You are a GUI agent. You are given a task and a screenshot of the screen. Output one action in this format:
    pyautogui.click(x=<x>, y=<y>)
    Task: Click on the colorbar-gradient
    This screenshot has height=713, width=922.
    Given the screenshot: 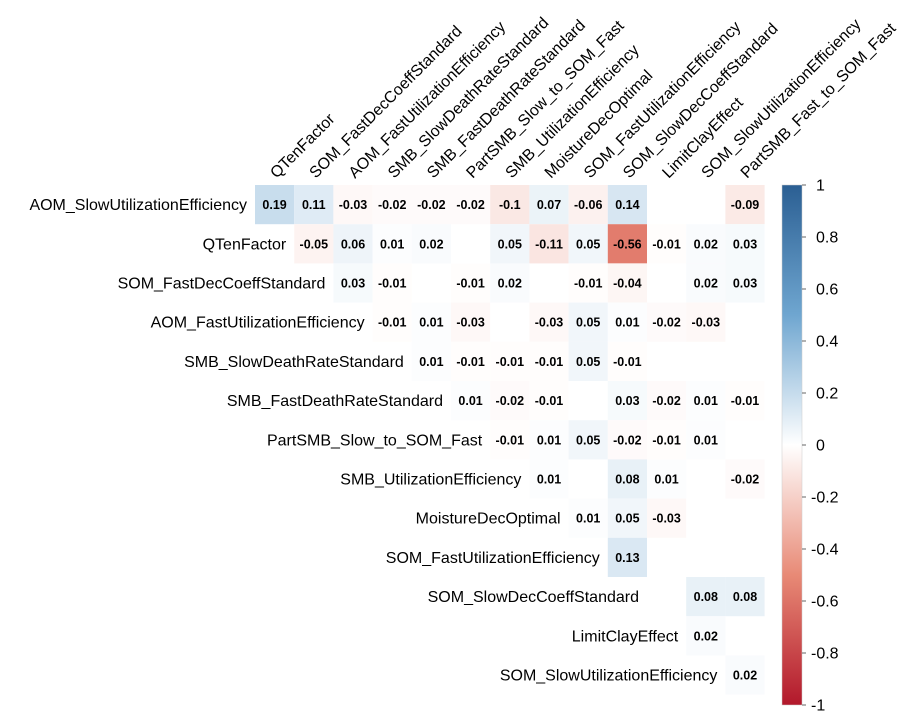 What is the action you would take?
    pyautogui.click(x=792, y=445)
    